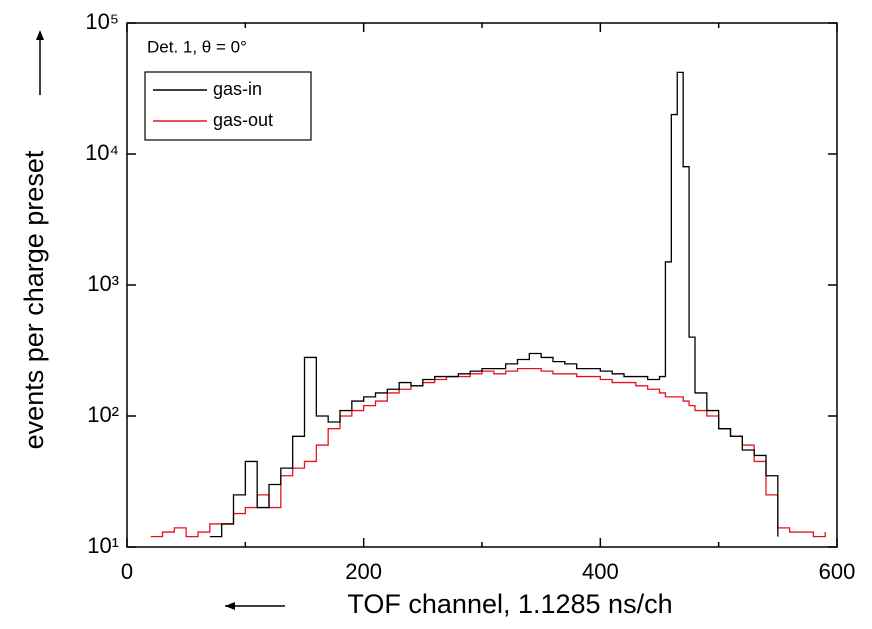 The width and height of the screenshot is (872, 629). Describe the element at coordinates (228, 106) in the screenshot. I see `legend-box` at that location.